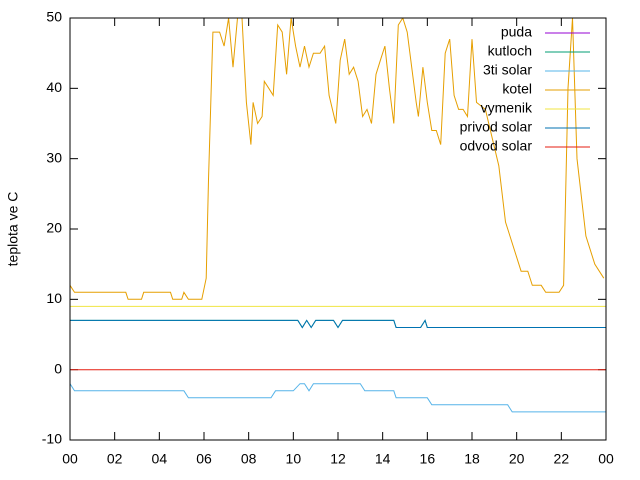  I want to click on x-tick-label: 08, so click(249, 459).